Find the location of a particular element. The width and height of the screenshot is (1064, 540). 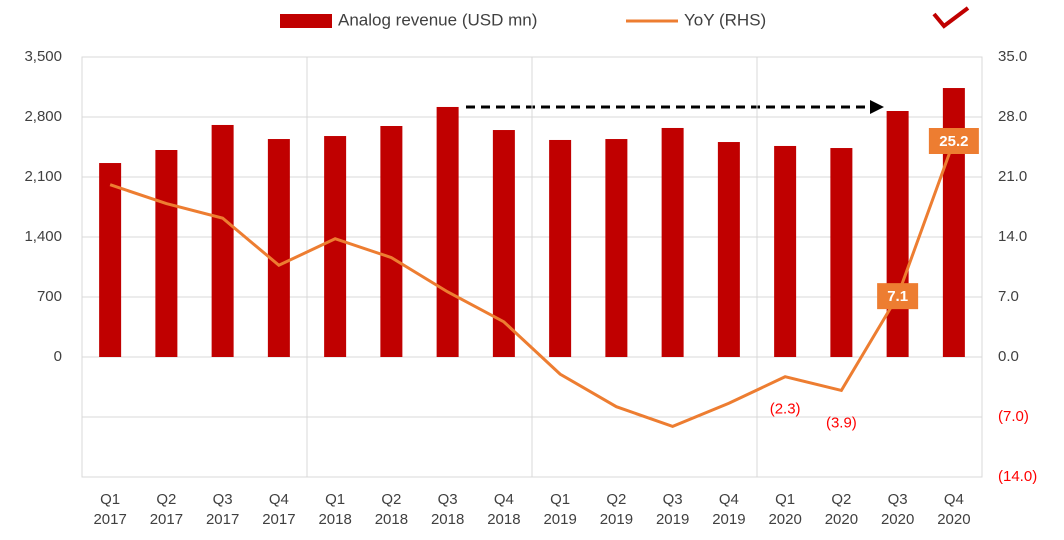

x-tick-label: Q2 2017 is located at coordinates (166, 509).